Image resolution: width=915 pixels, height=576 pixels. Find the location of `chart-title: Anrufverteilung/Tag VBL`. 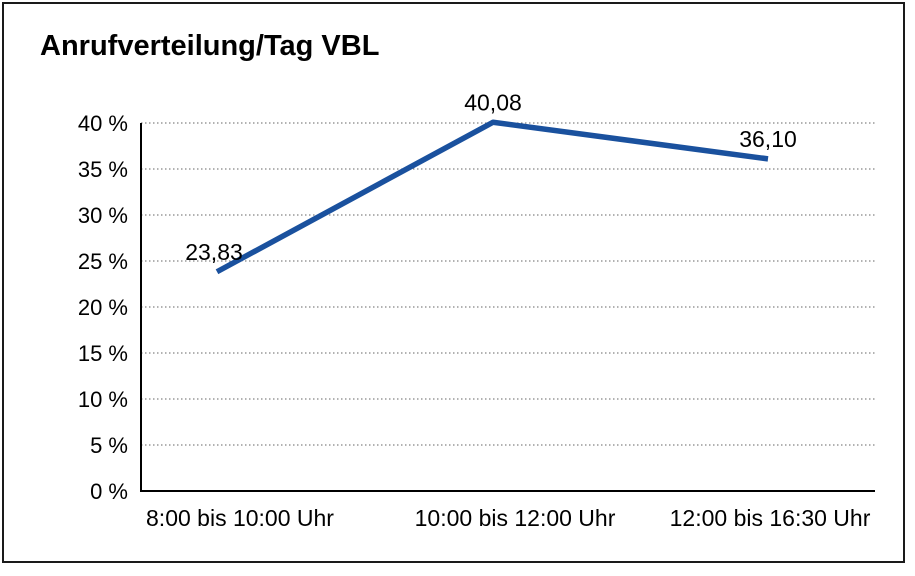

chart-title: Anrufverteilung/Tag VBL is located at coordinates (210, 46).